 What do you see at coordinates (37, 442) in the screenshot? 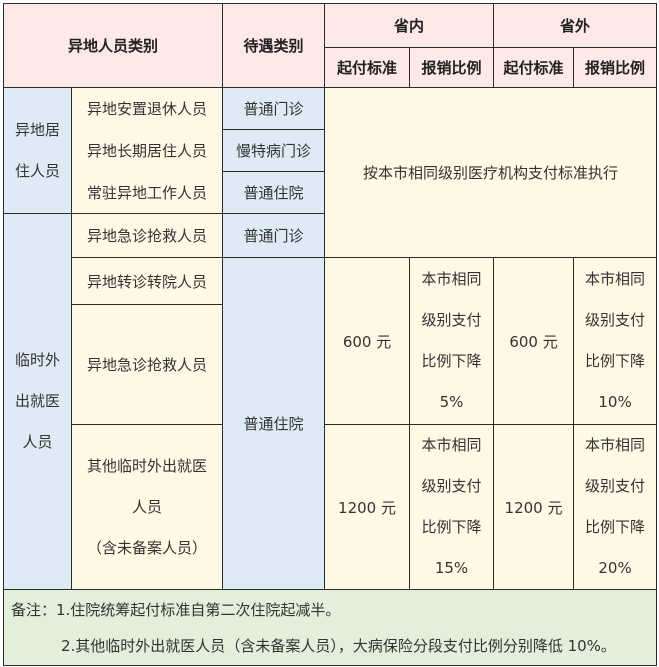
I see `group-line: 人员` at bounding box center [37, 442].